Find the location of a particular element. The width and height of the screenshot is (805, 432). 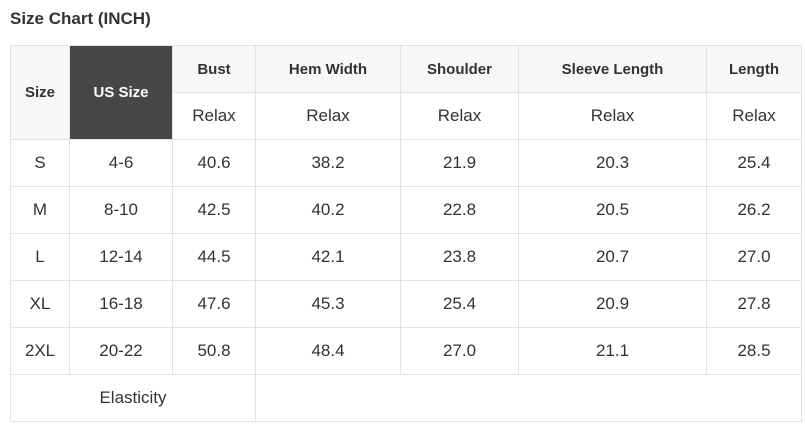

cell-bust: 42.5 is located at coordinates (214, 210).